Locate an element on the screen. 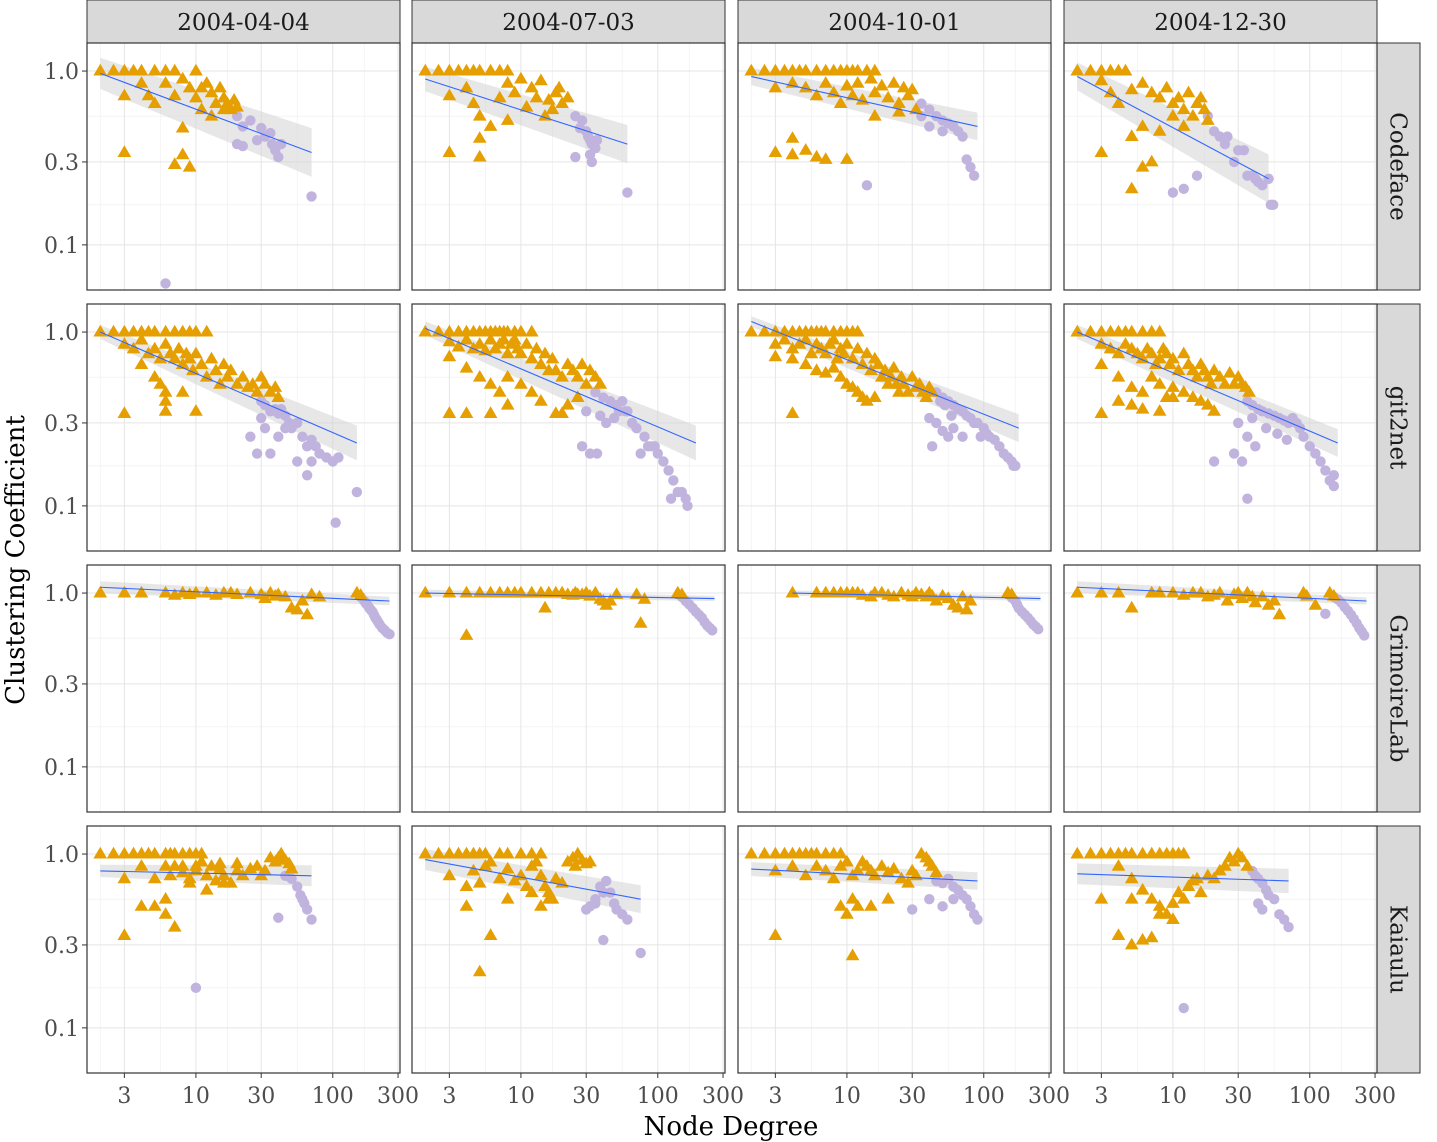  y-tick-label: 0.3 is located at coordinates (61, 424).